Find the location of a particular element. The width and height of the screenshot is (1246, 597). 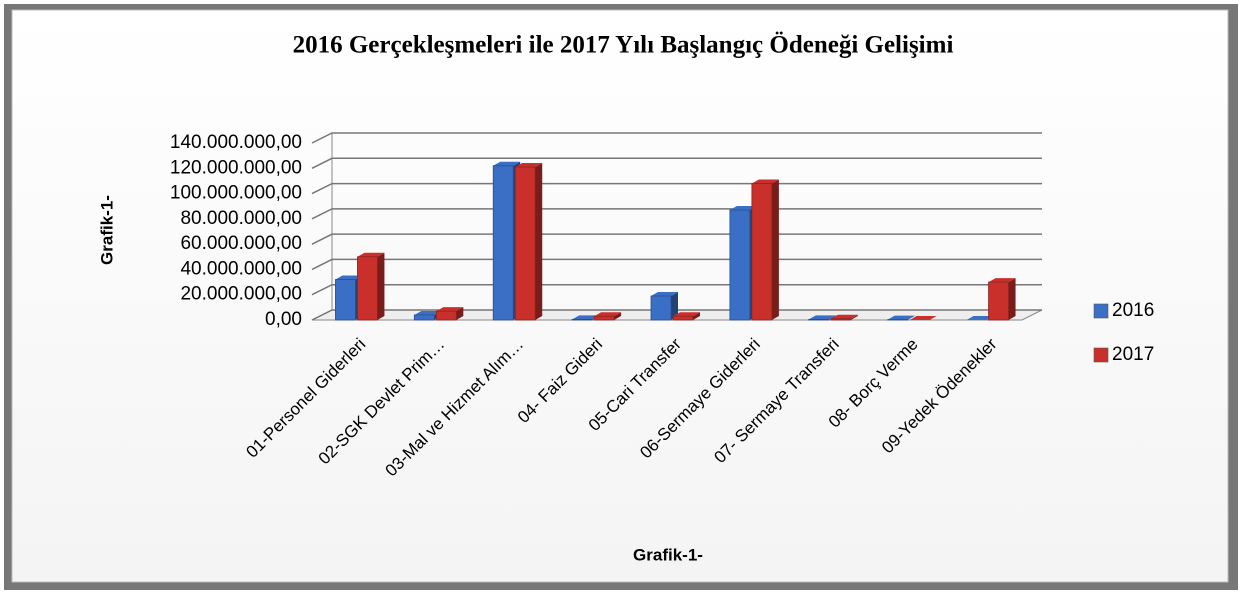

y-tick-label: 0,00 is located at coordinates (283, 319).